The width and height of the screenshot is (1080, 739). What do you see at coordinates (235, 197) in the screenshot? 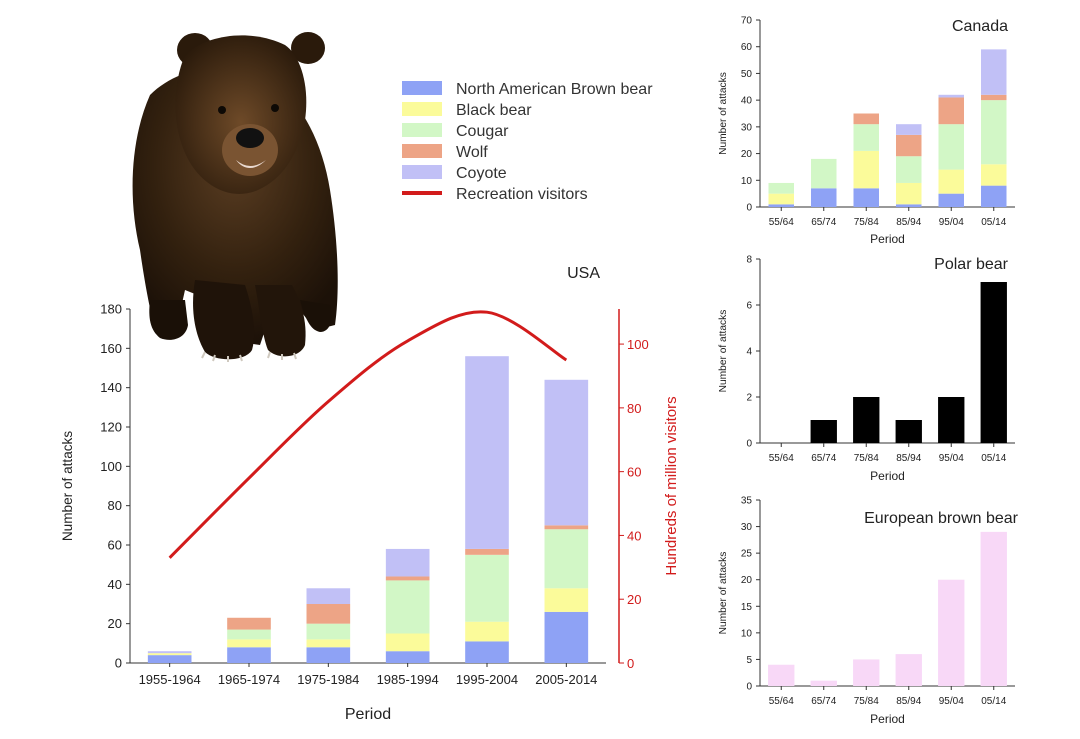
I see `brown-bear-illustration` at bounding box center [235, 197].